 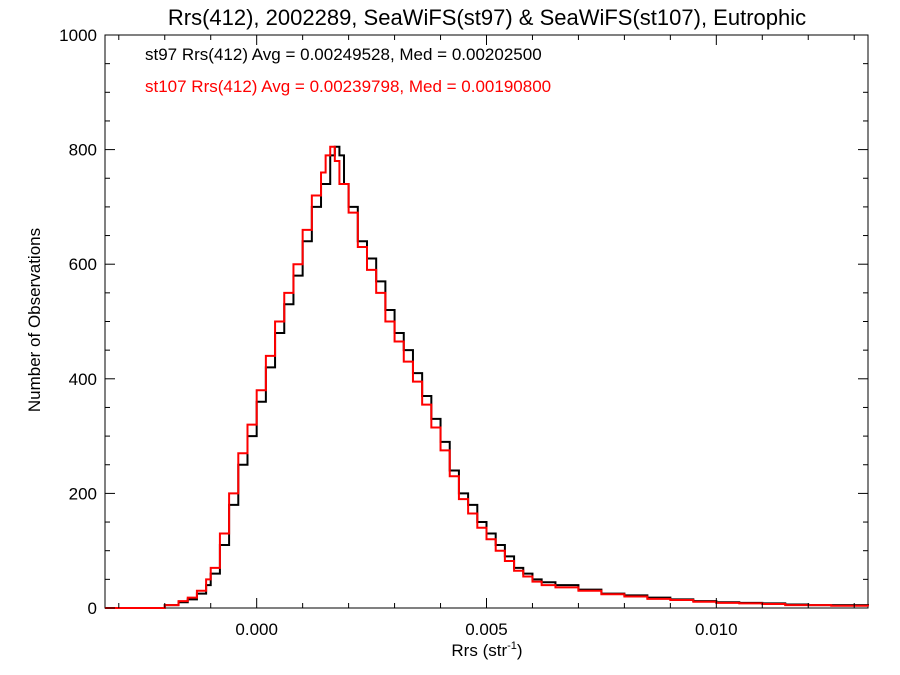 What do you see at coordinates (83, 264) in the screenshot?
I see `y-tick-label: 600` at bounding box center [83, 264].